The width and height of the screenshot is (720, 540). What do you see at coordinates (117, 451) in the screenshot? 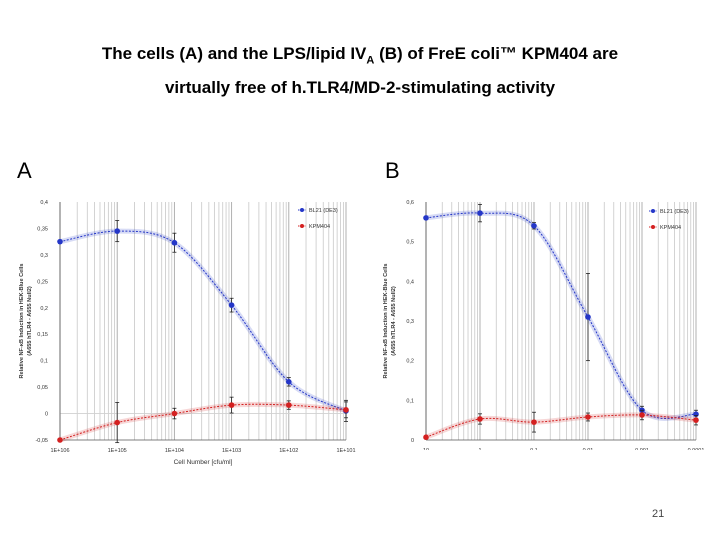
I see `x-tick-label: 1E+105` at bounding box center [117, 451].